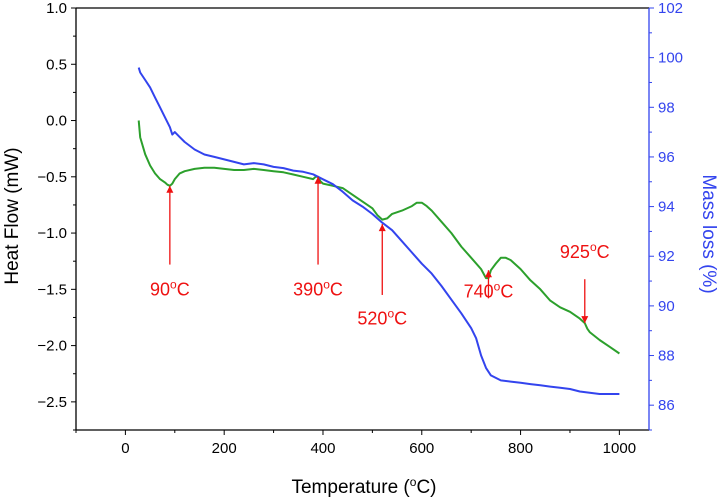 The height and width of the screenshot is (499, 723). Describe the element at coordinates (670, 8) in the screenshot. I see `y-right-tick-label: 102` at that location.